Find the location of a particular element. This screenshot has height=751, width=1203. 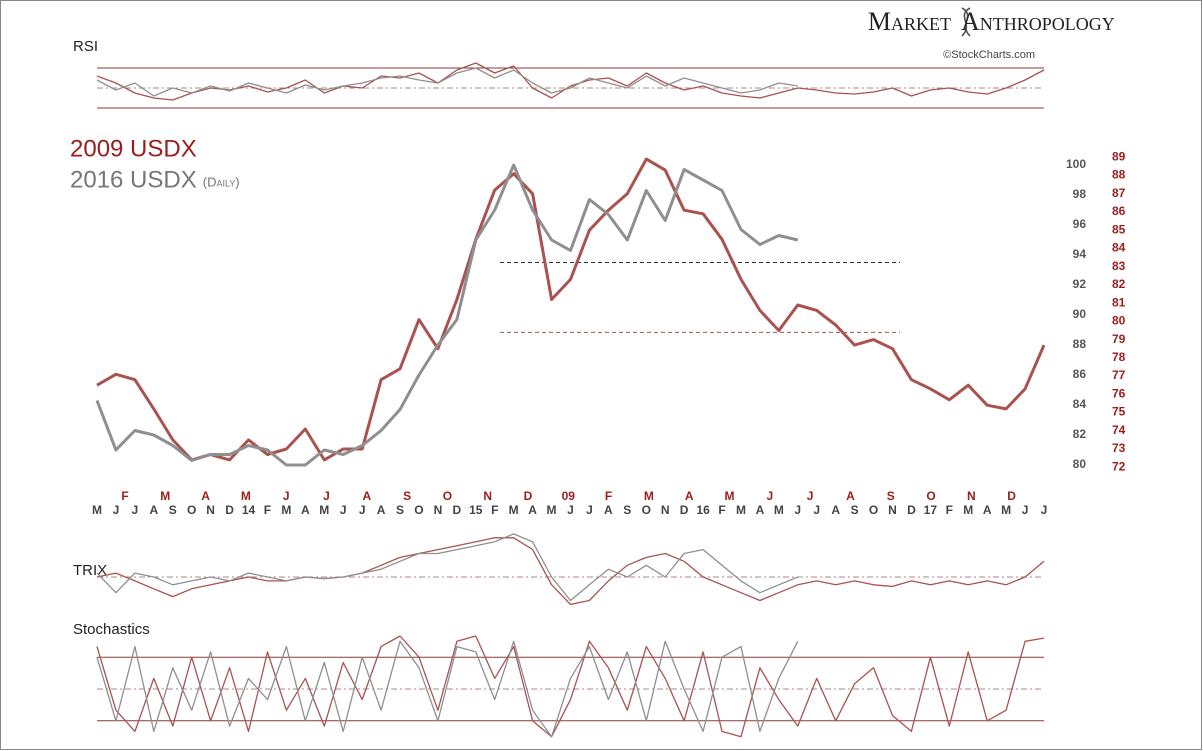

x2-tick-label: 09 is located at coordinates (569, 496).